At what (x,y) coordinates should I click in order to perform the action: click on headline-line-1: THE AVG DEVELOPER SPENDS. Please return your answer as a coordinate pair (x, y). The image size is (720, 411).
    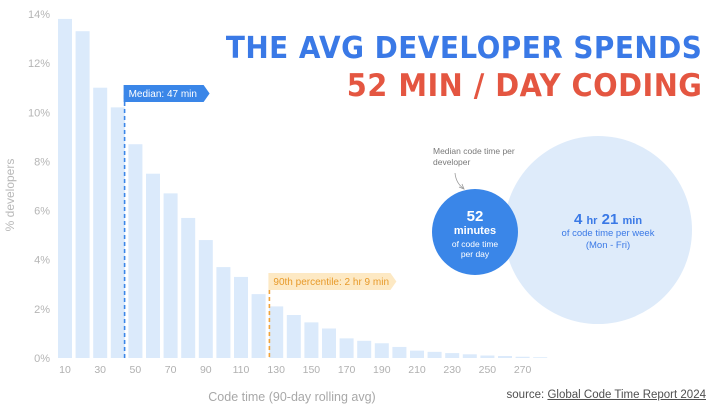
    Looking at the image, I should click on (463, 48).